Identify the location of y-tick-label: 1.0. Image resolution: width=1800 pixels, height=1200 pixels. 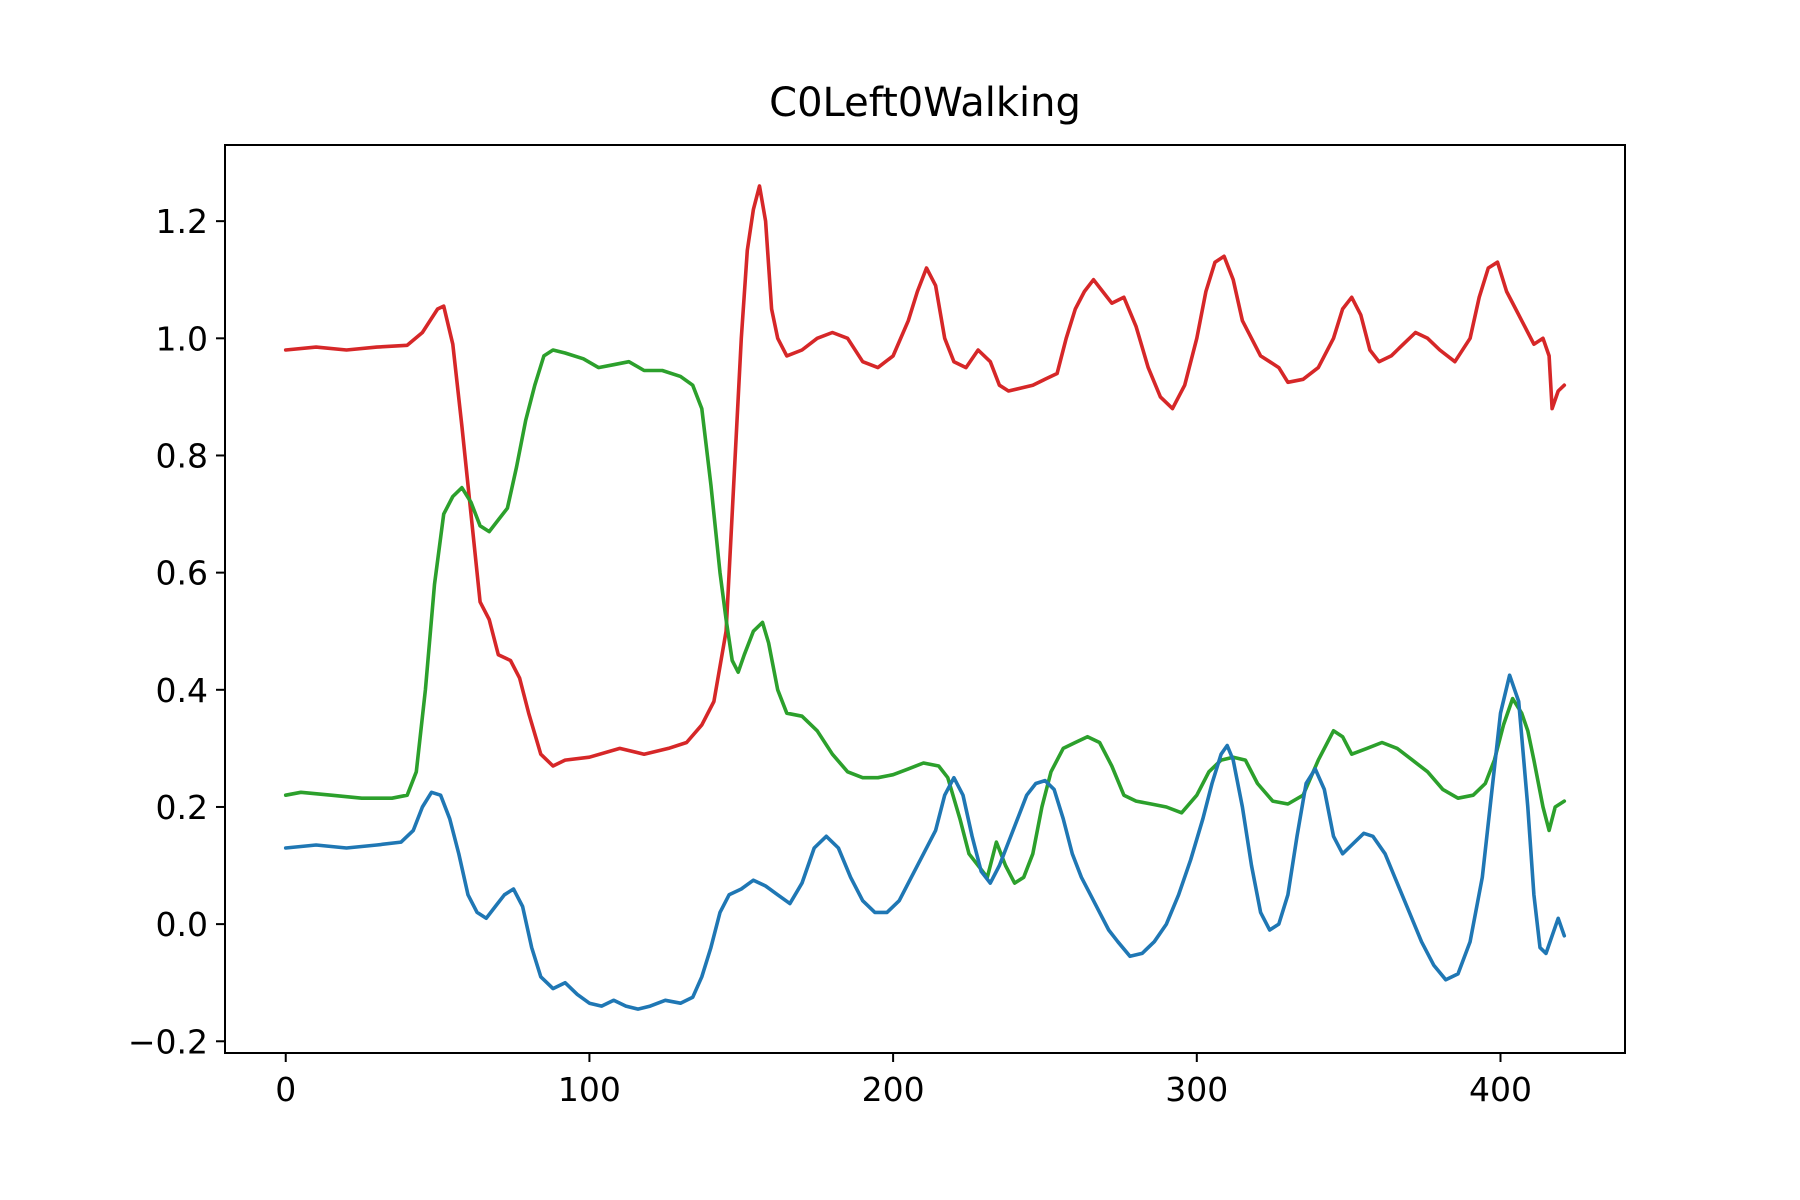
(182, 338).